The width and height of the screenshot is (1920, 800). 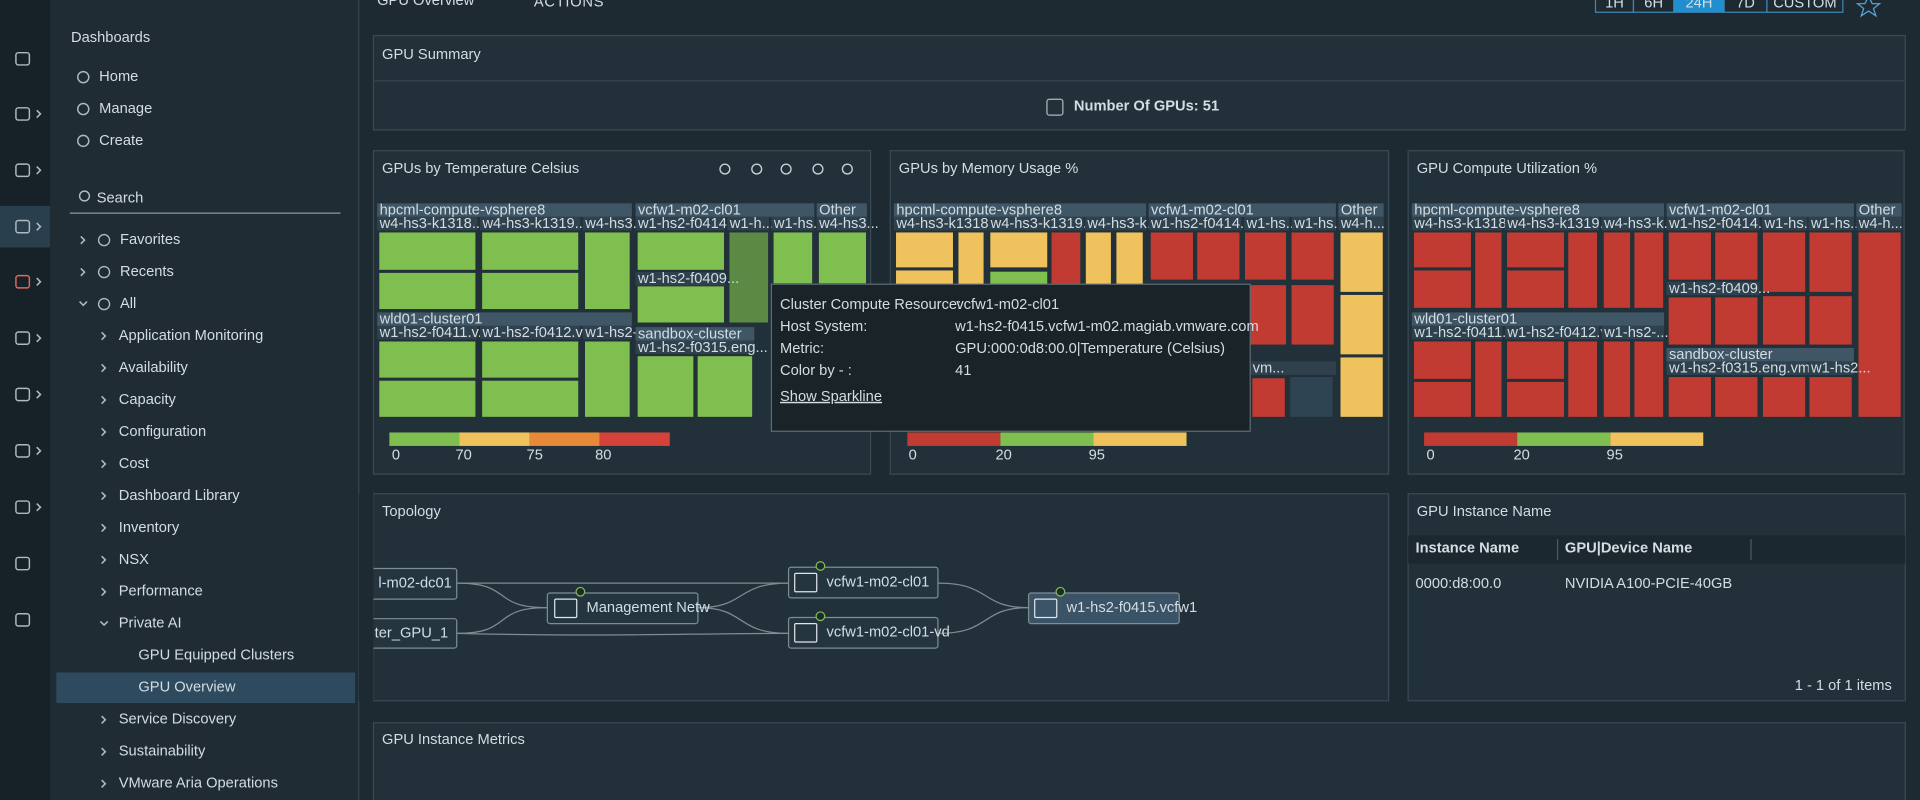 I want to click on rail-active, so click(x=25, y=226).